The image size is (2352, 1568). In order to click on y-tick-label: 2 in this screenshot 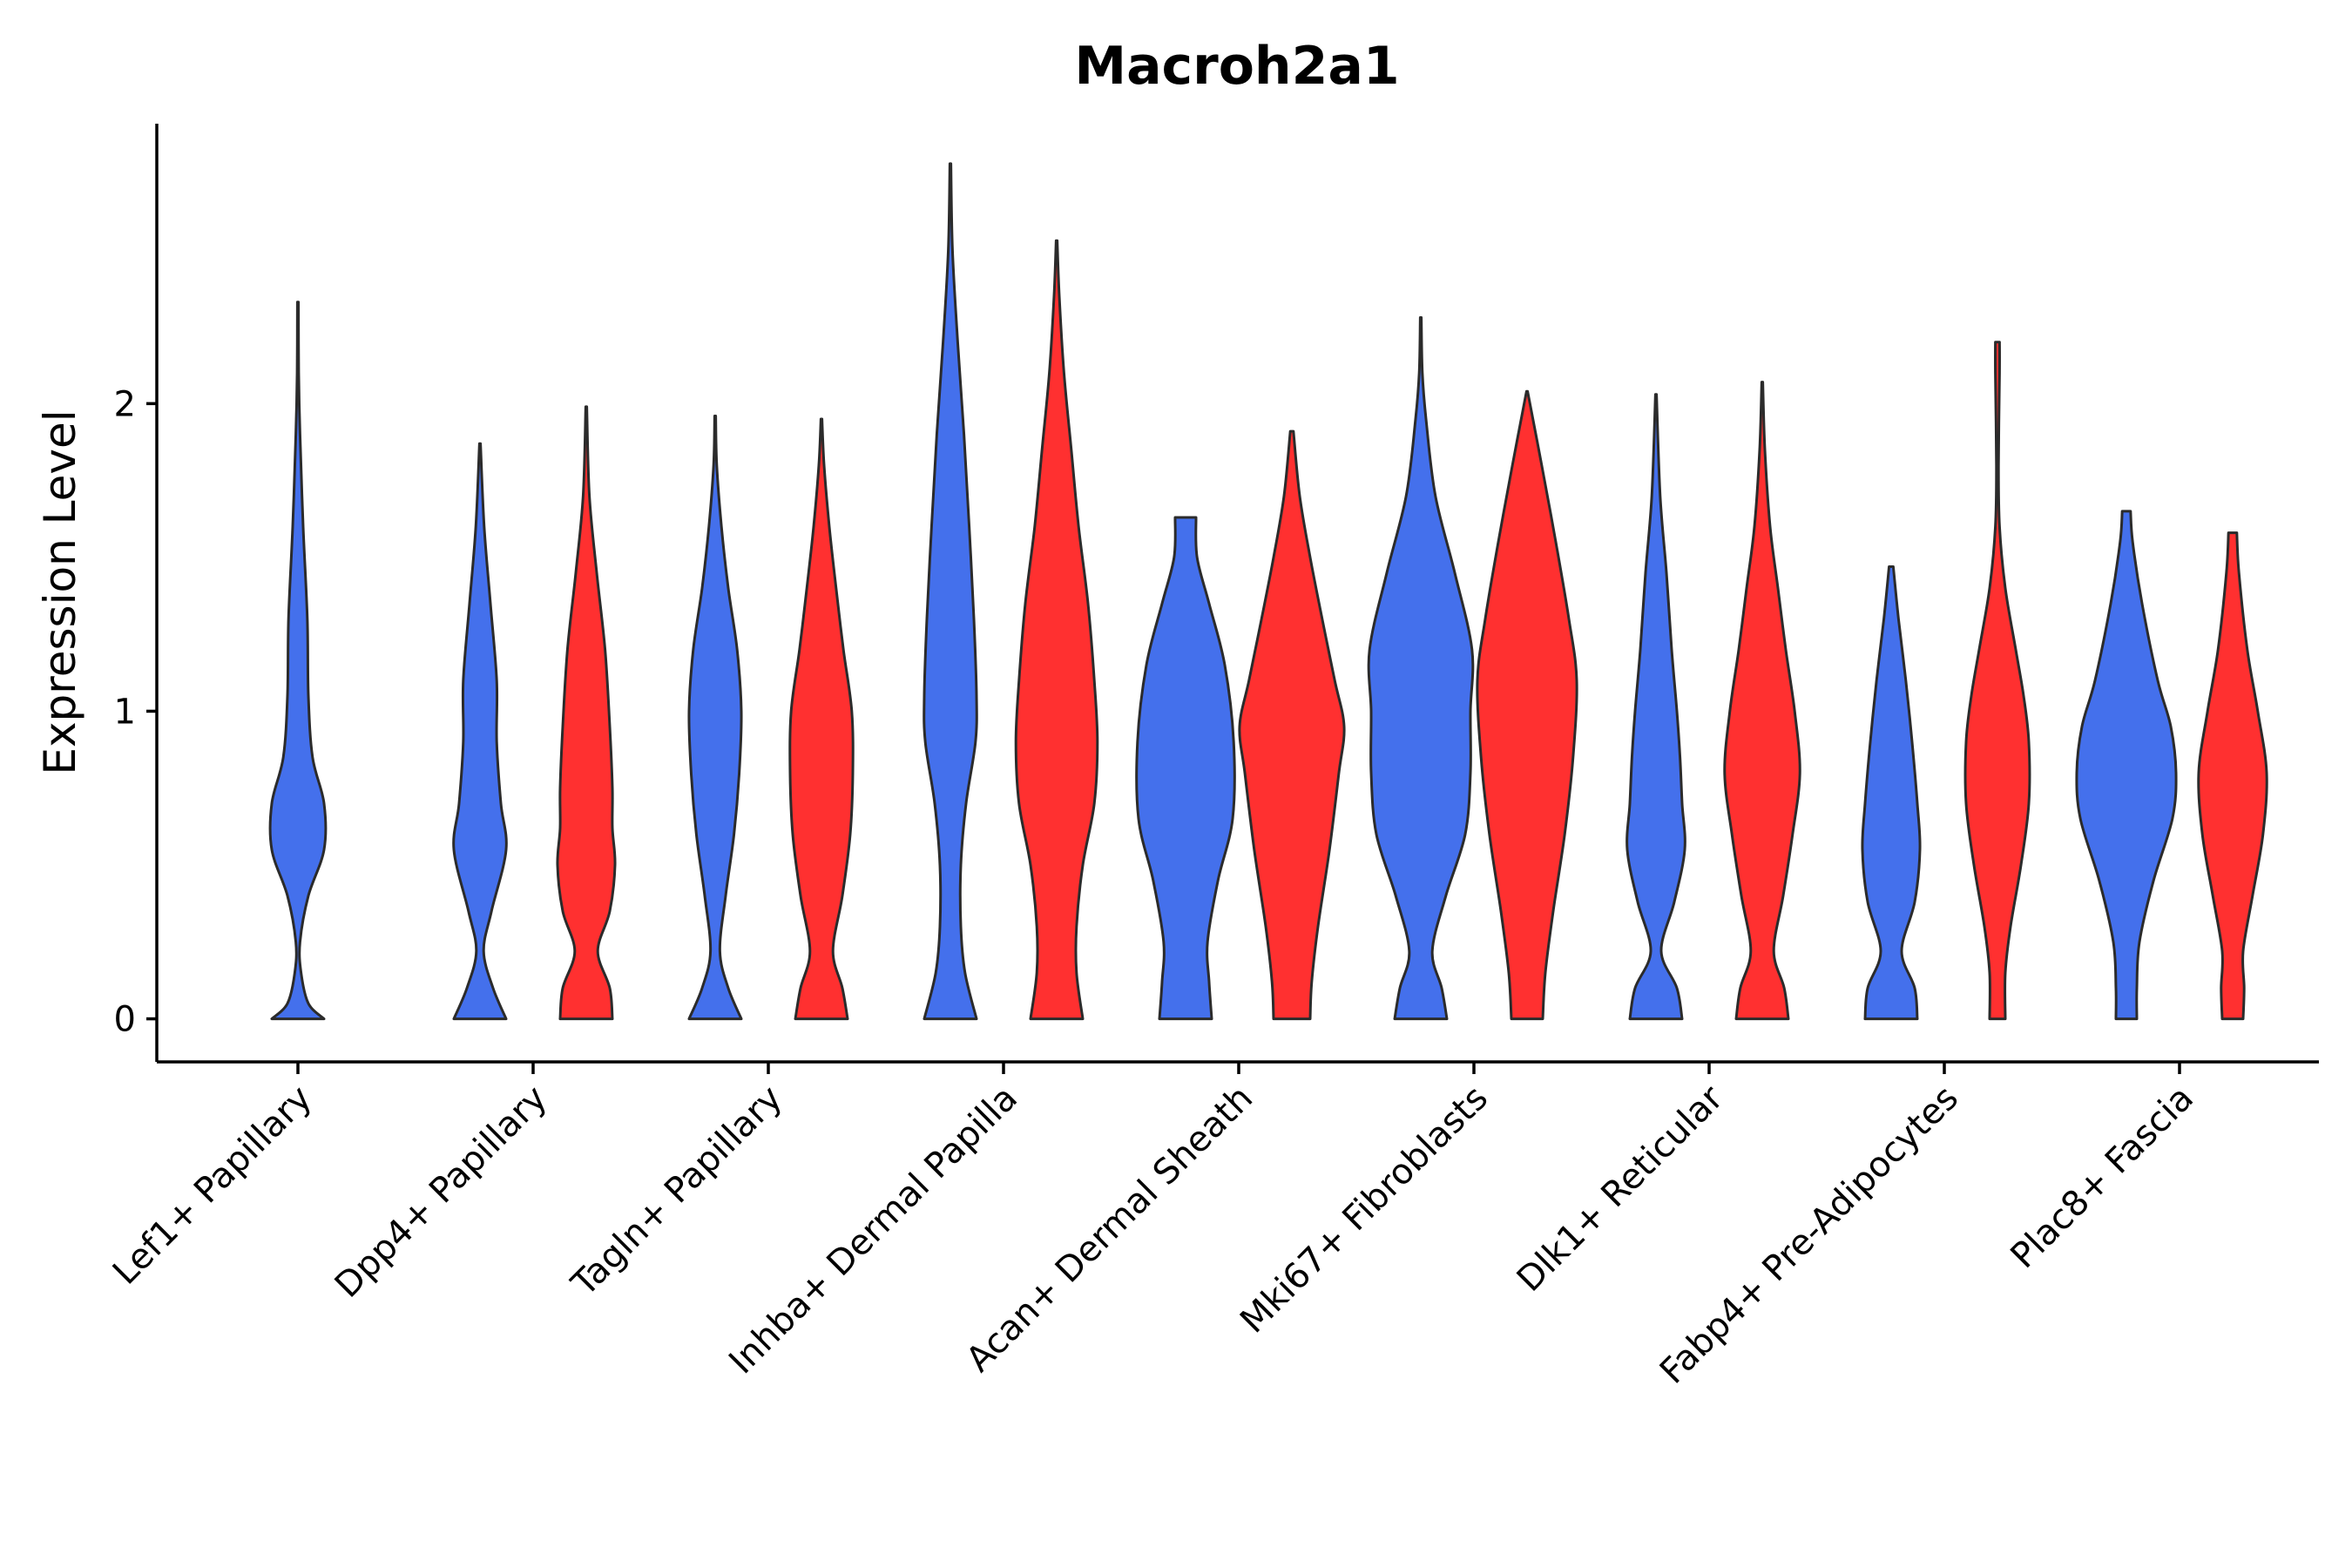, I will do `click(125, 404)`.